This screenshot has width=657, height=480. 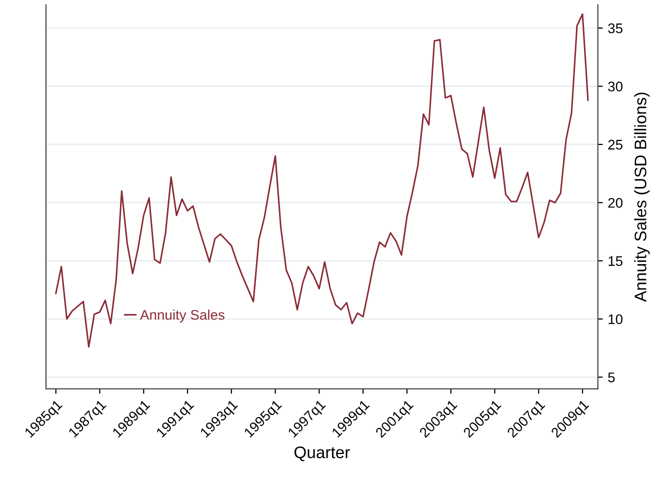 I want to click on y-tick-label: 5, so click(x=611, y=377).